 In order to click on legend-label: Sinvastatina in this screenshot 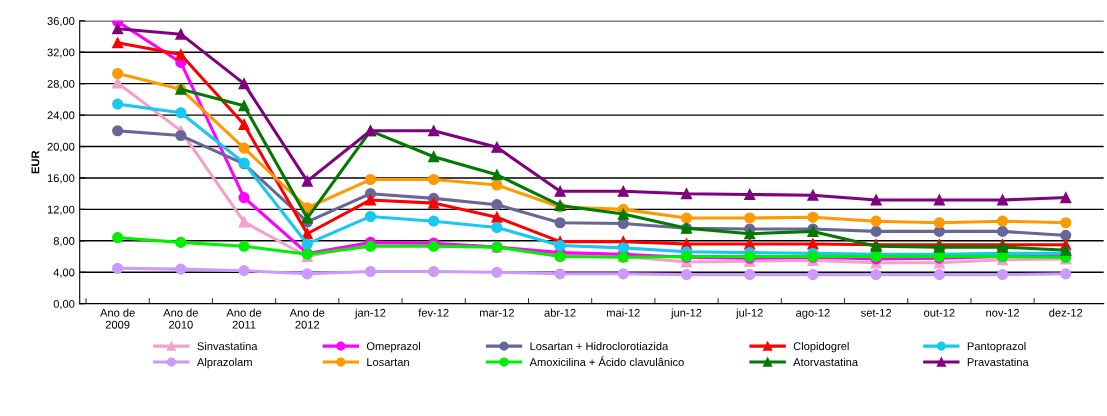, I will do `click(227, 346)`.